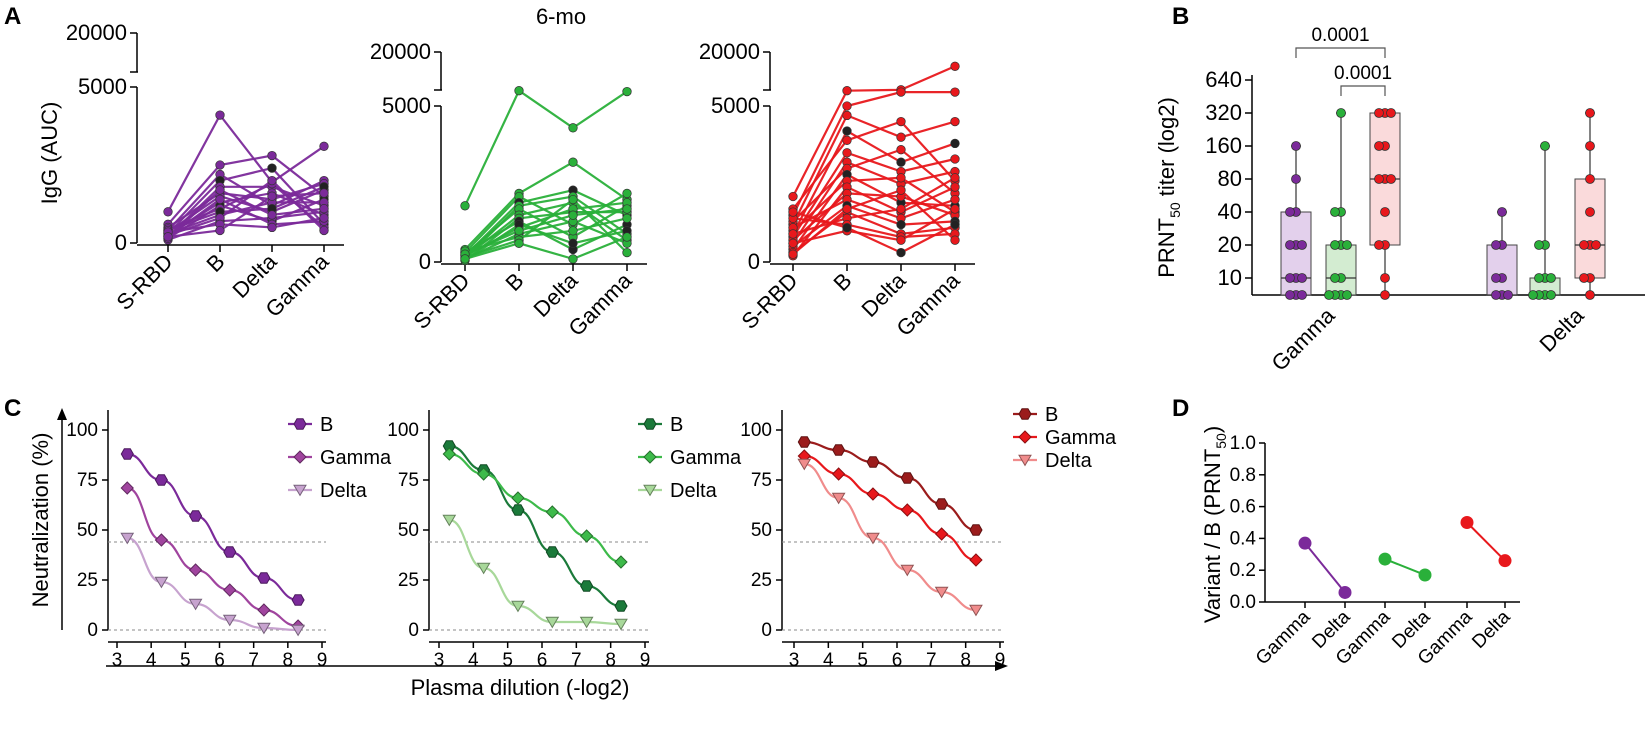 This screenshot has width=1652, height=739. Describe the element at coordinates (1243, 443) in the screenshot. I see `y-tick-label: 1.0` at that location.